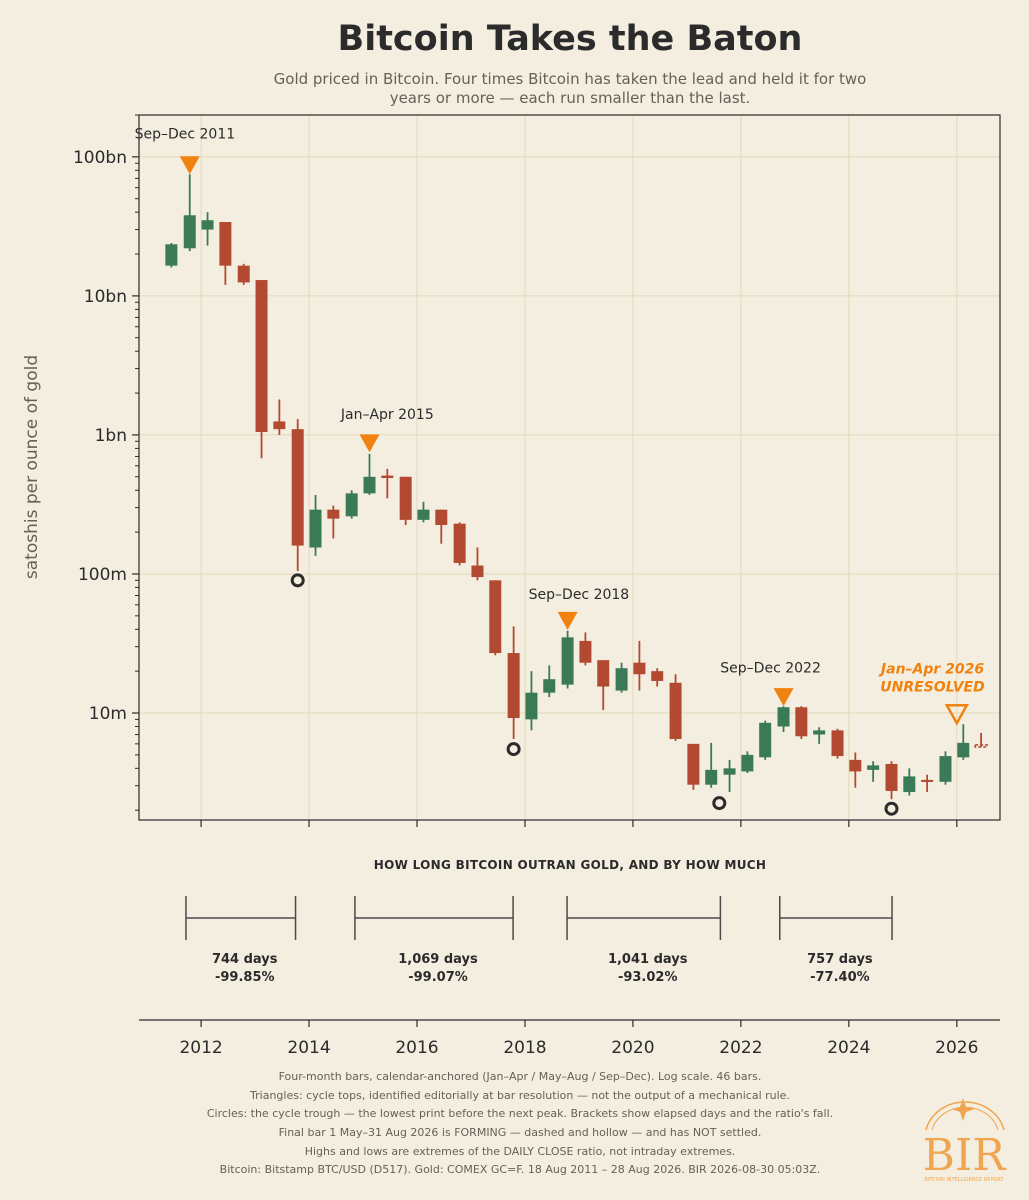 Image resolution: width=1029 pixels, height=1200 pixels. I want to click on peak-label-open: UNRESOLVED, so click(932, 688).